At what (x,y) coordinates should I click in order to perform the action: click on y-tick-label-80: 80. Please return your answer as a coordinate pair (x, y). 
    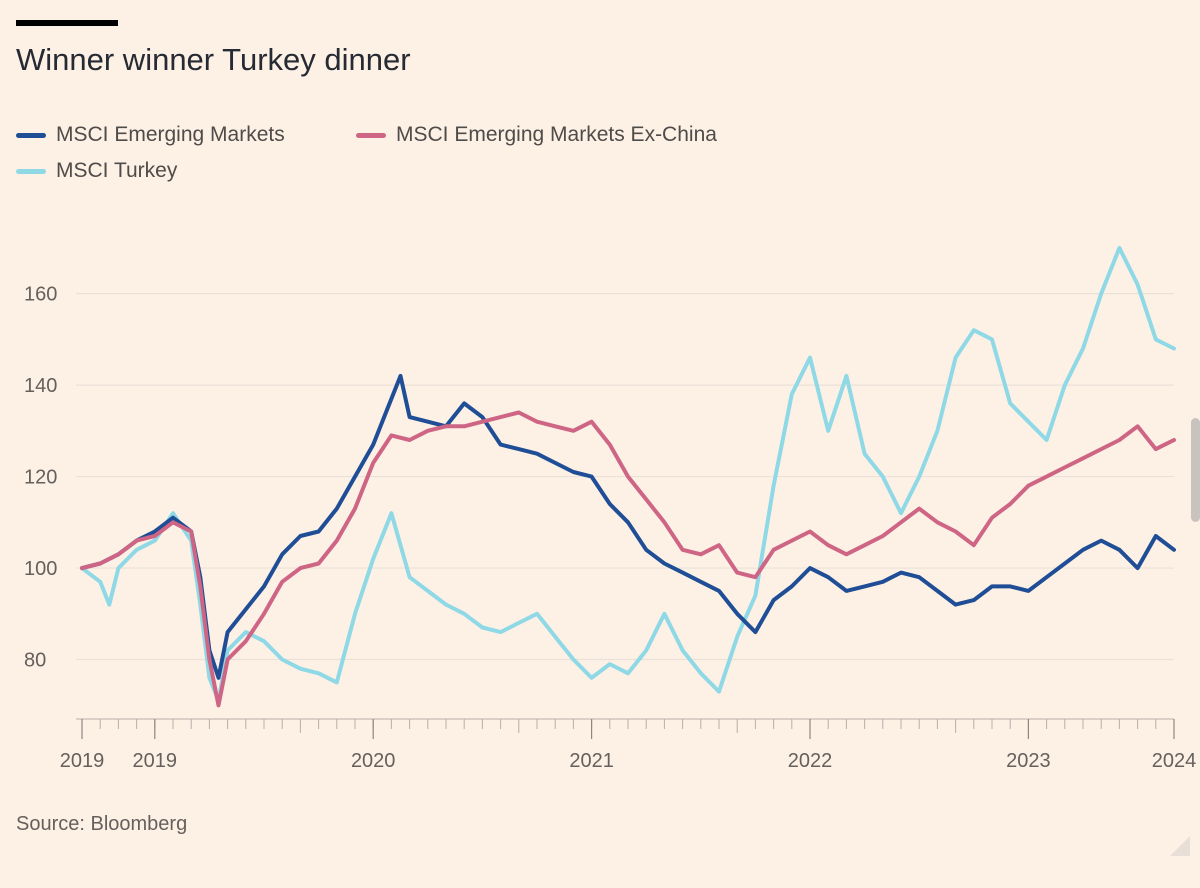
    Looking at the image, I should click on (35, 661).